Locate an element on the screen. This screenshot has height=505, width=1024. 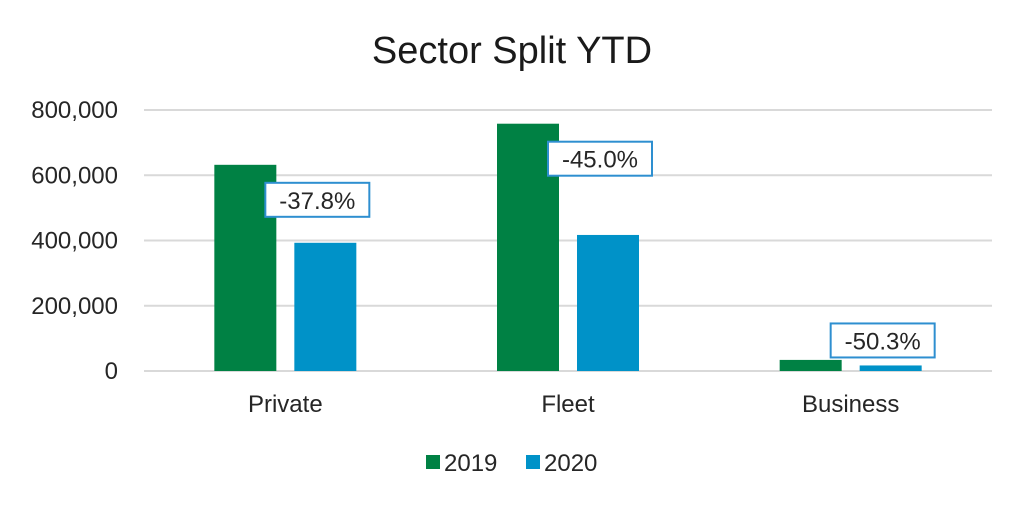
bar-2020-fleet is located at coordinates (608, 302).